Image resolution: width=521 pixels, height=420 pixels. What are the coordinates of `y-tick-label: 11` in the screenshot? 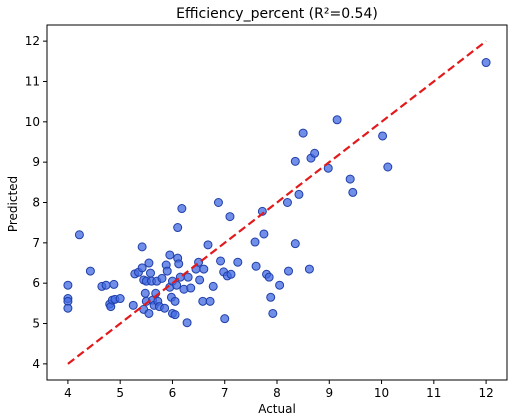 It's located at (32, 81).